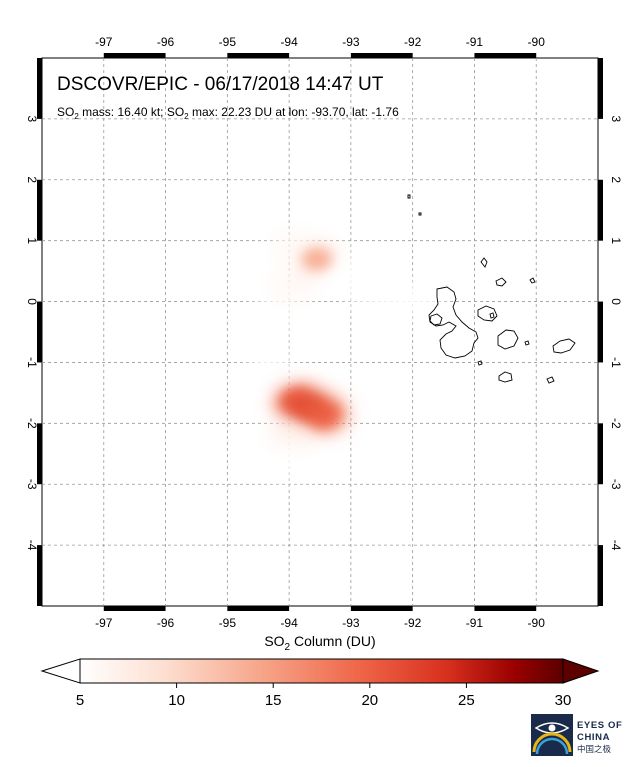 The image size is (640, 767). What do you see at coordinates (311, 338) in the screenshot?
I see `plume-core` at bounding box center [311, 338].